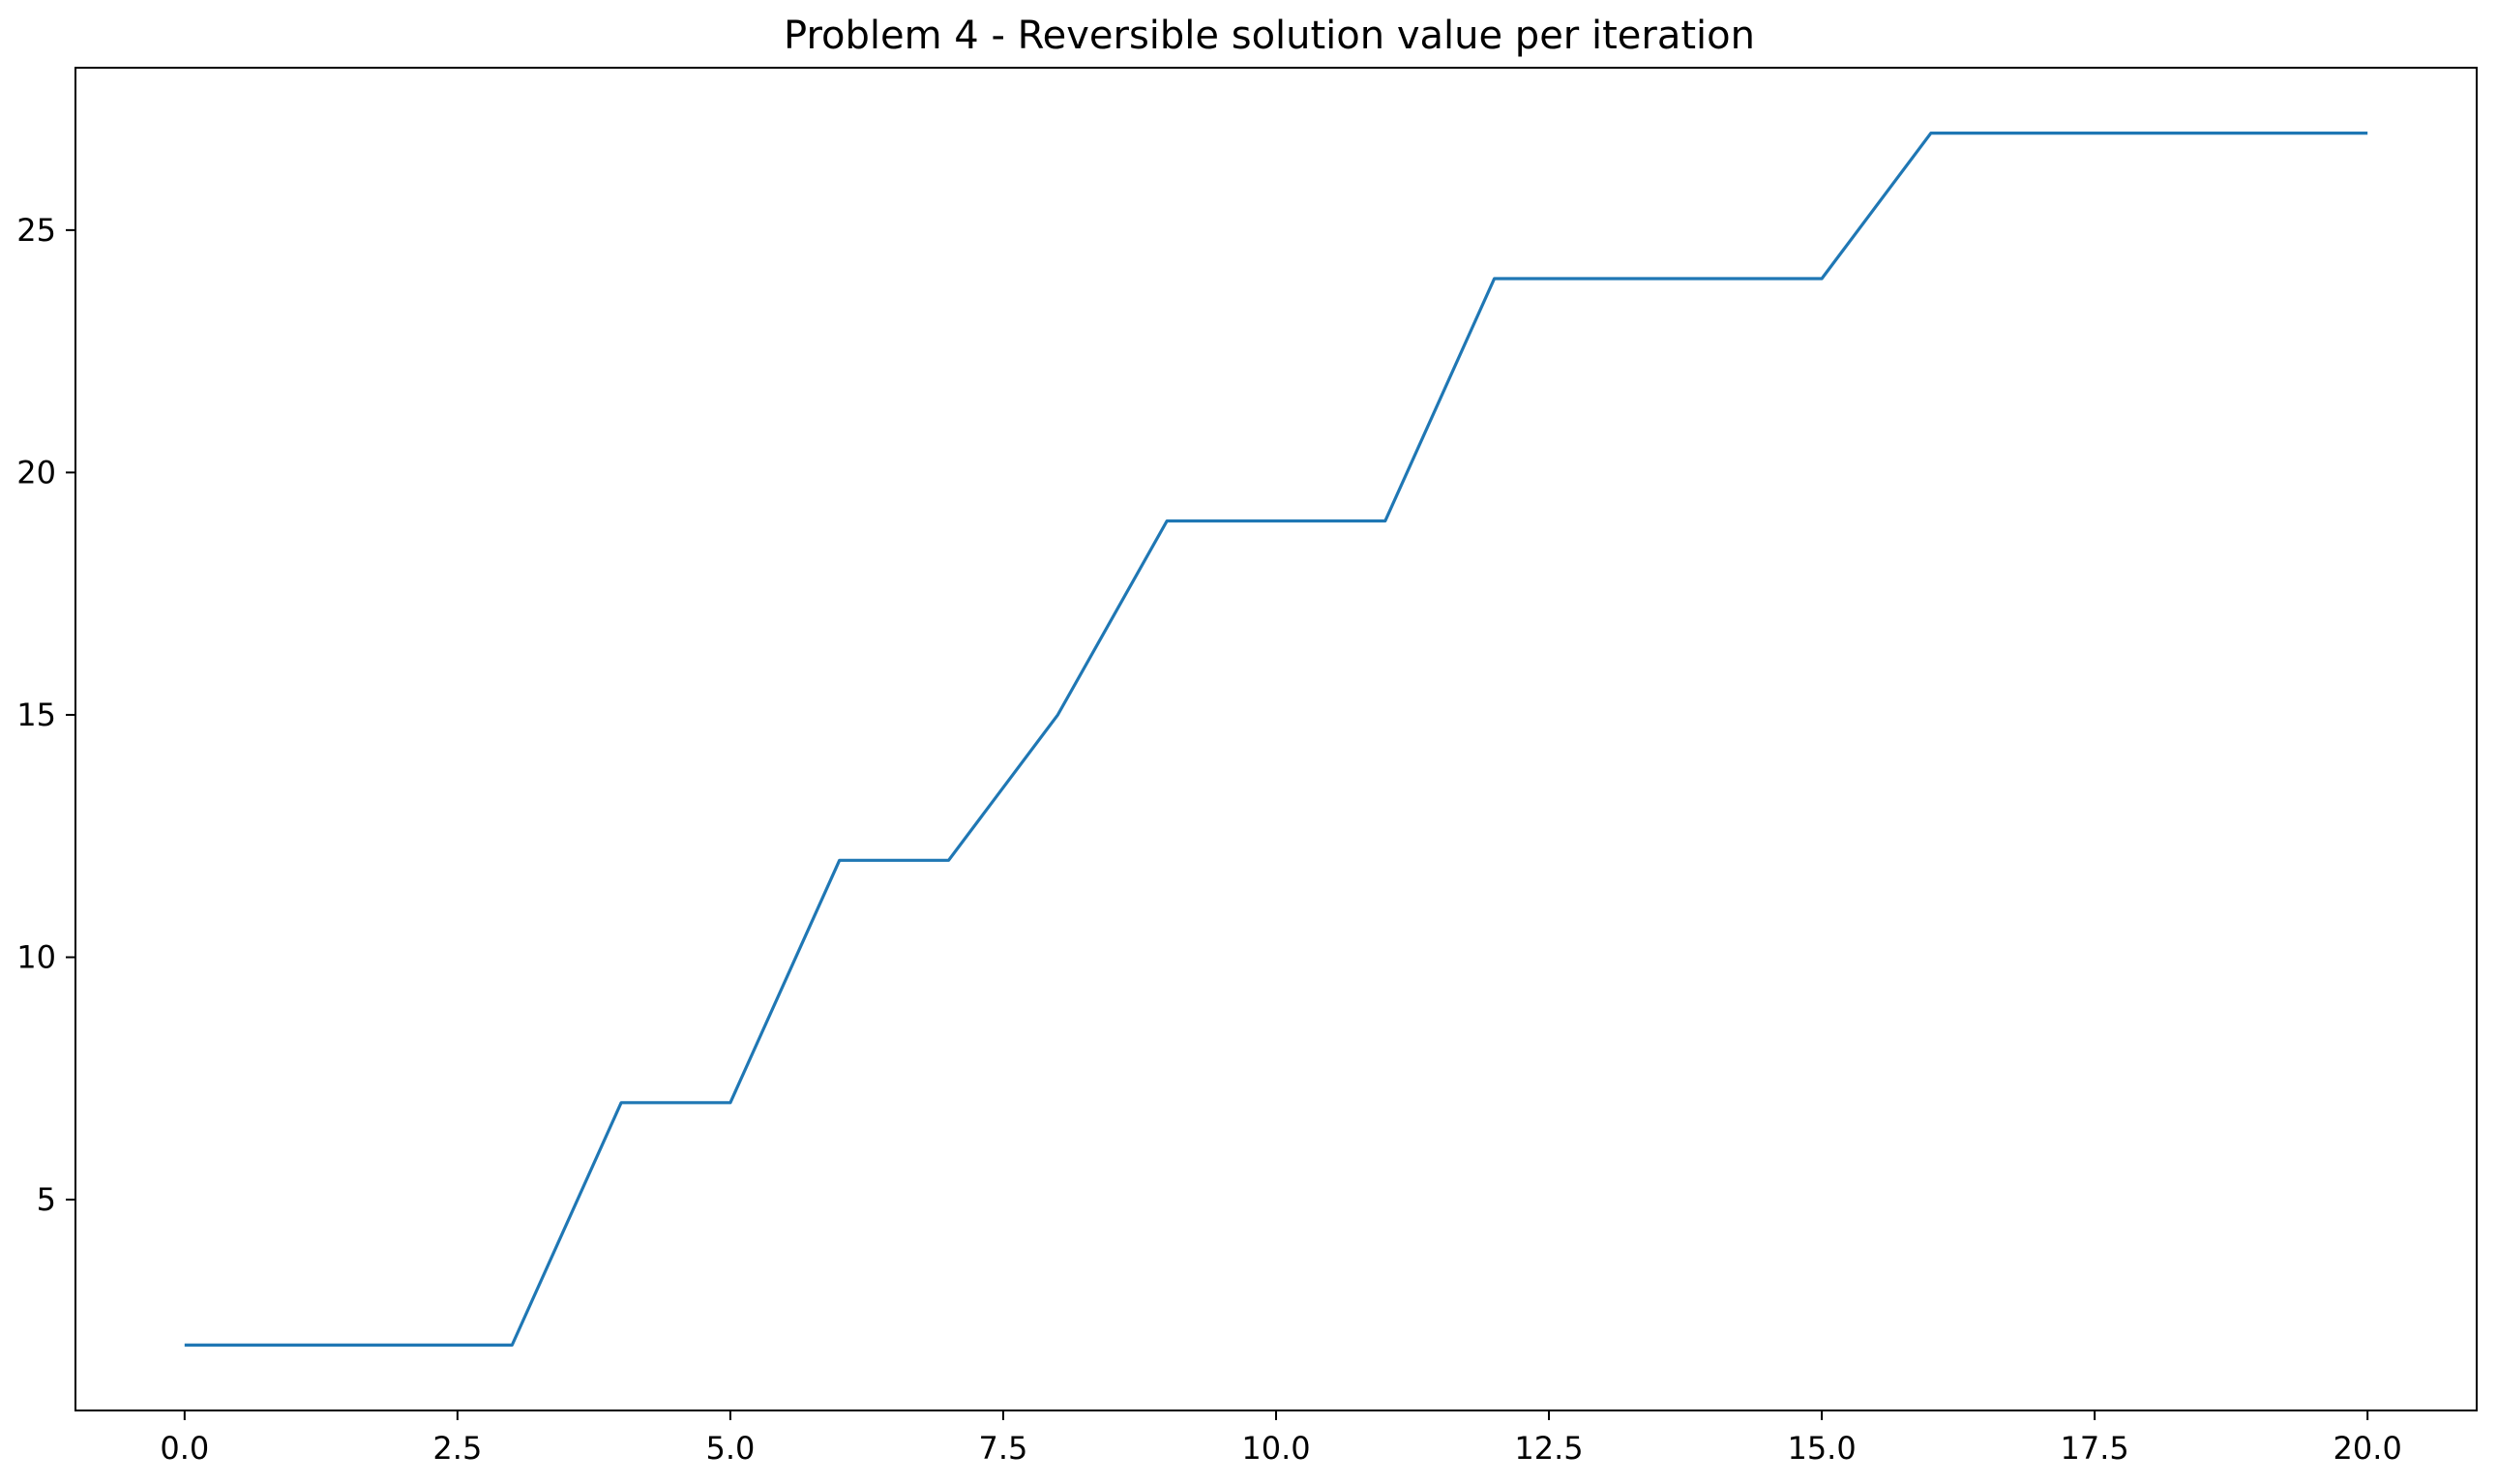 This screenshot has height=1484, width=2497. Describe the element at coordinates (36, 472) in the screenshot. I see `y-tick-label: 20` at that location.